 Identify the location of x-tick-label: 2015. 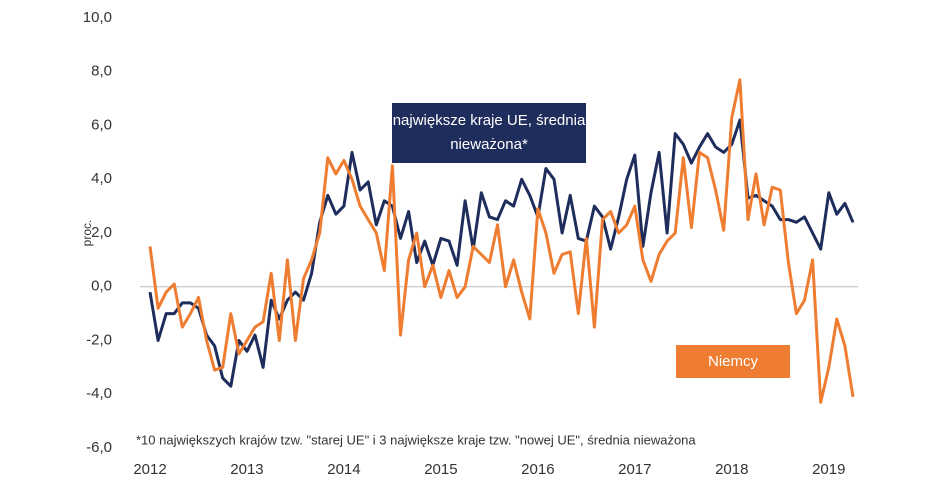
(440, 469).